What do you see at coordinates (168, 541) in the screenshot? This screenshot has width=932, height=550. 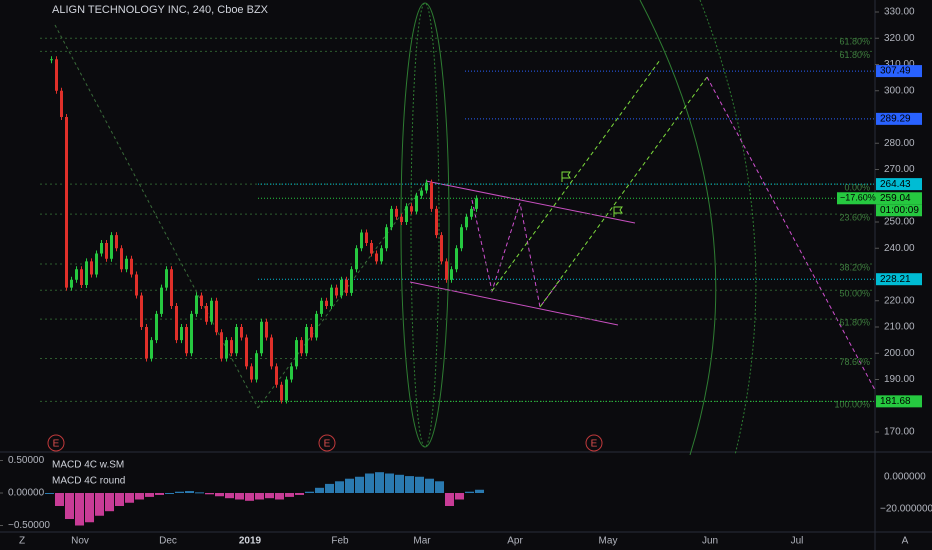 I see `time-label: Dec` at bounding box center [168, 541].